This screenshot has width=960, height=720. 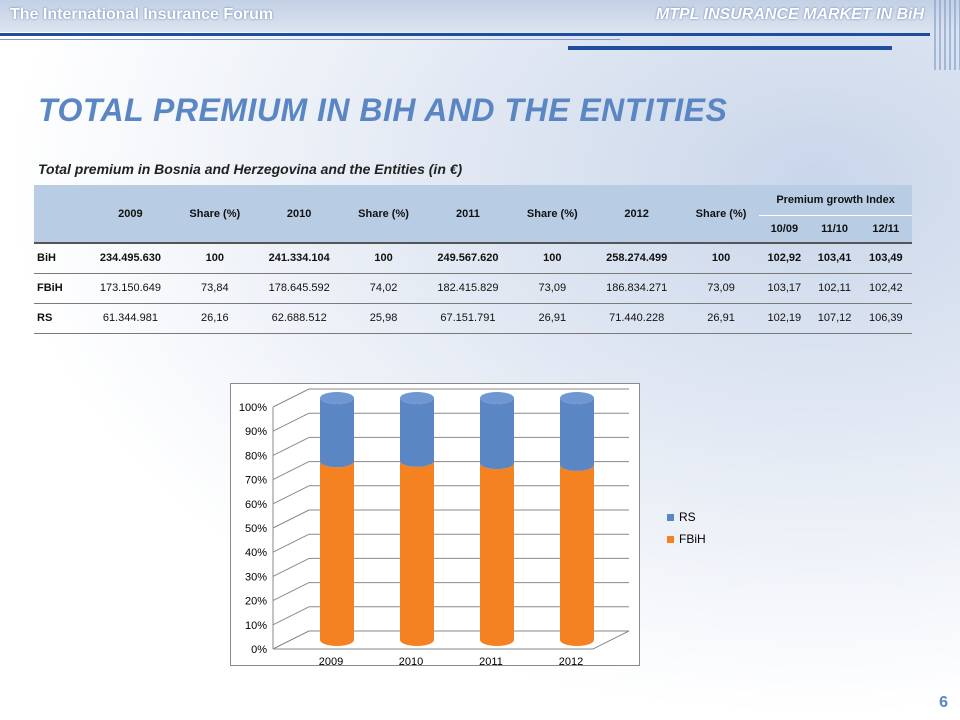 What do you see at coordinates (256, 577) in the screenshot?
I see `y-tick-label: 30%` at bounding box center [256, 577].